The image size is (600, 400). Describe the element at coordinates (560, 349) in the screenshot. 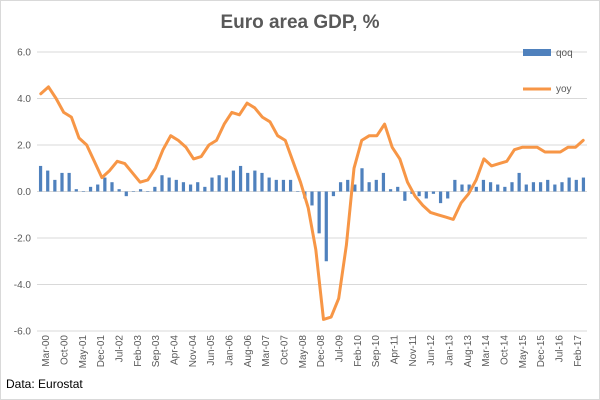

I see `x-tick-label: Jul-16` at that location.